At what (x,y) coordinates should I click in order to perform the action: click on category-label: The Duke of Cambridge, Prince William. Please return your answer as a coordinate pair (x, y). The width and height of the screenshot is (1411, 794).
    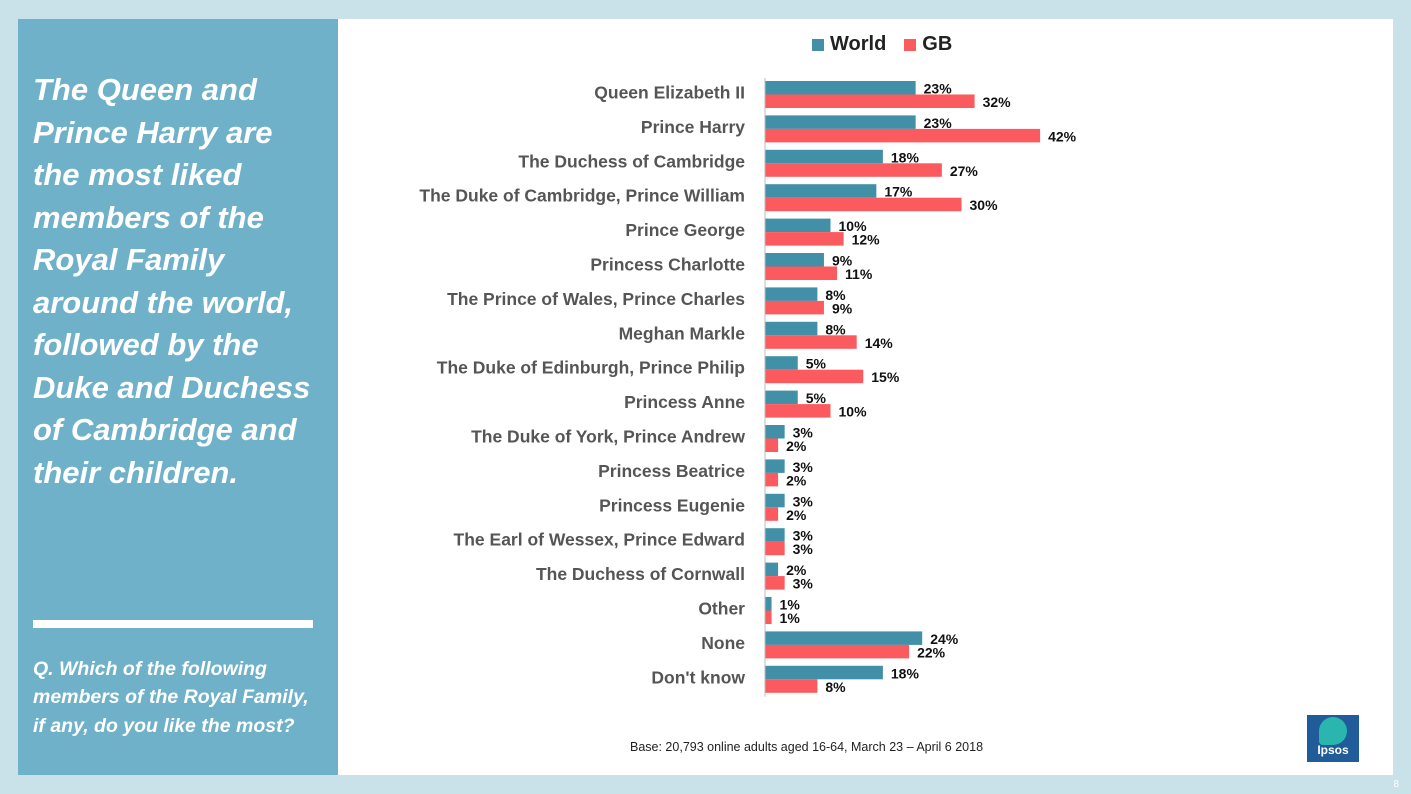
    Looking at the image, I should click on (582, 196).